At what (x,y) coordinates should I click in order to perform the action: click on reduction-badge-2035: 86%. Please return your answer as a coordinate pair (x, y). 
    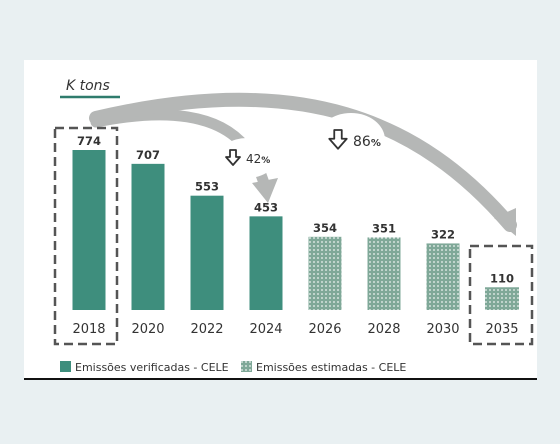
    Looking at the image, I should click on (367, 142).